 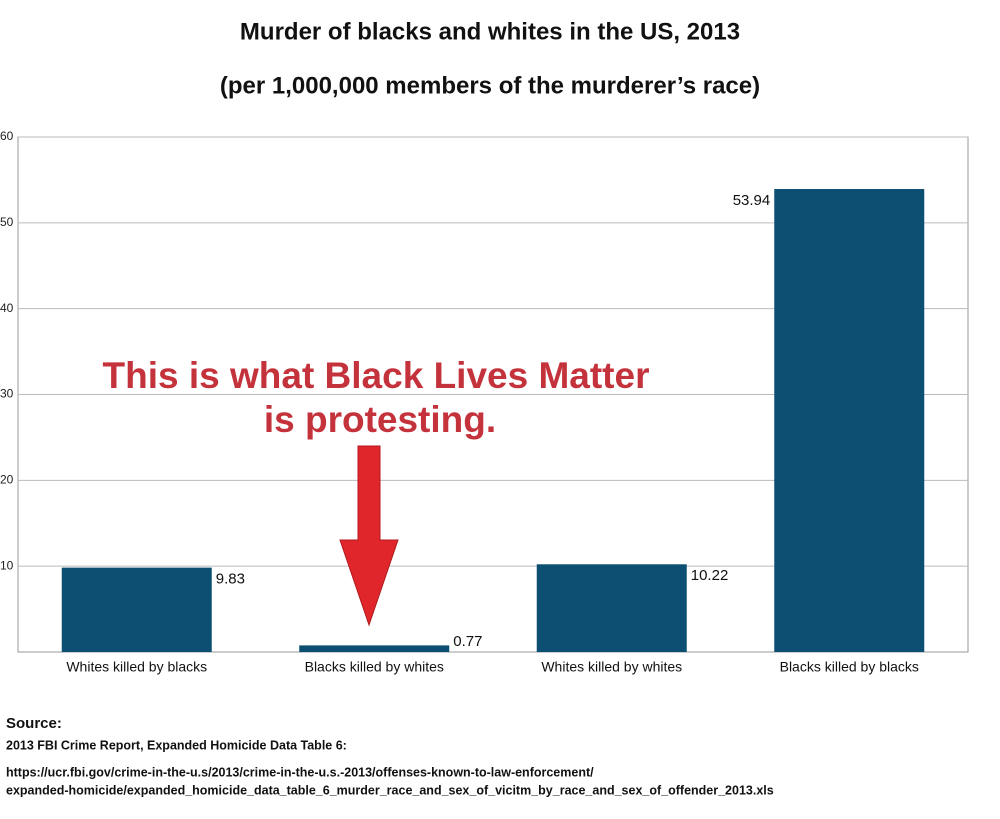 What do you see at coordinates (7, 480) in the screenshot?
I see `y-tick-label: 20` at bounding box center [7, 480].